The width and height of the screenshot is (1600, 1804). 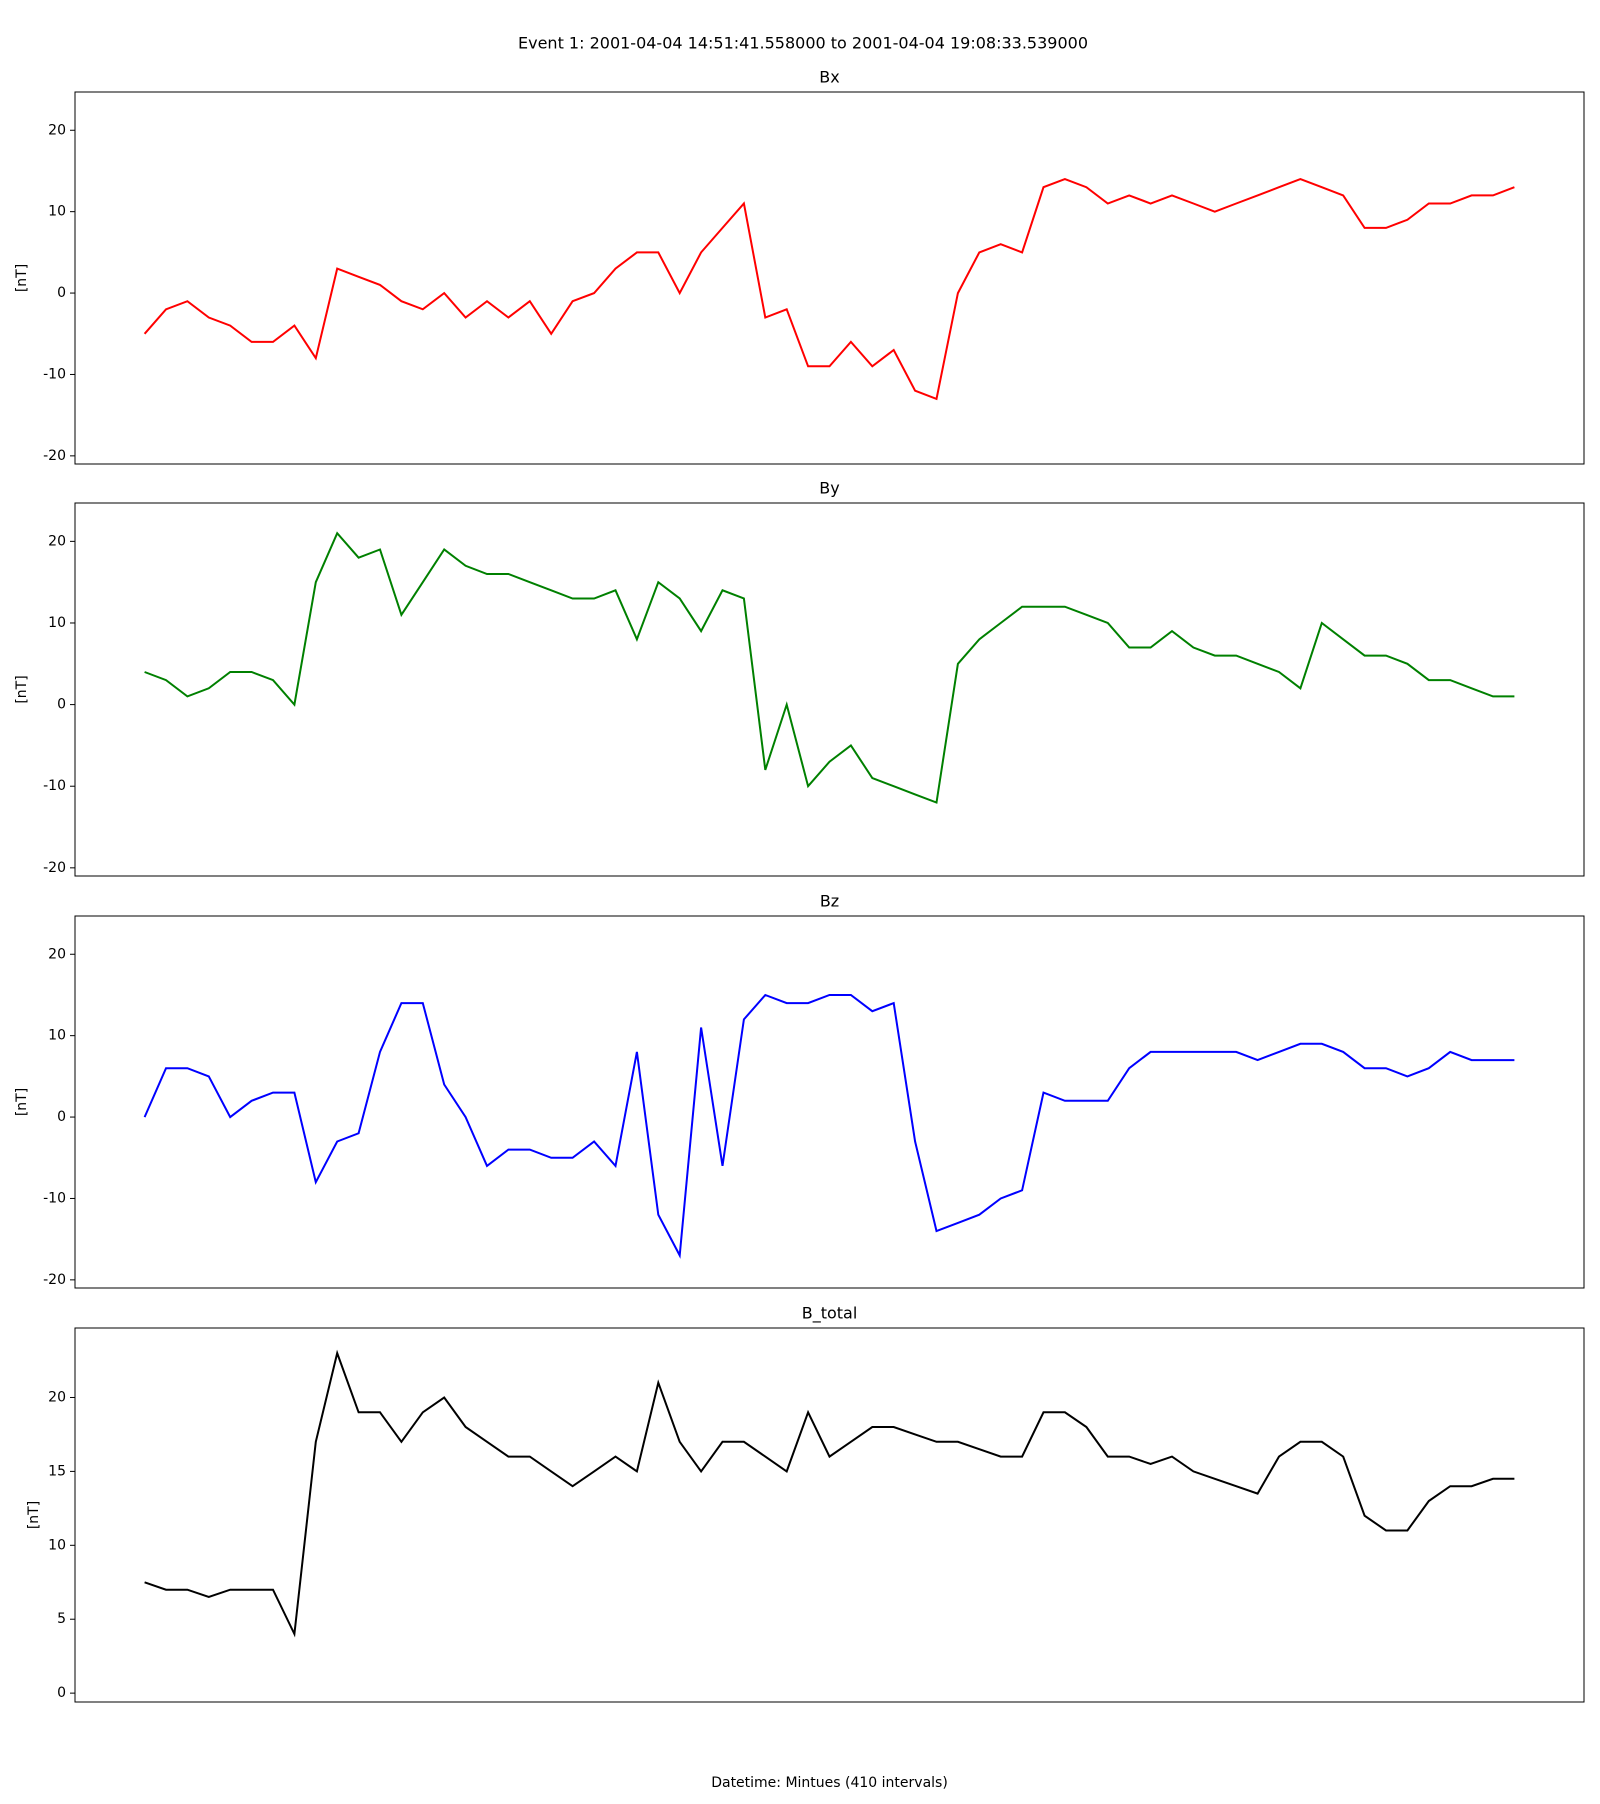 What do you see at coordinates (61, 1619) in the screenshot?
I see `y-tick-label: 5` at bounding box center [61, 1619].